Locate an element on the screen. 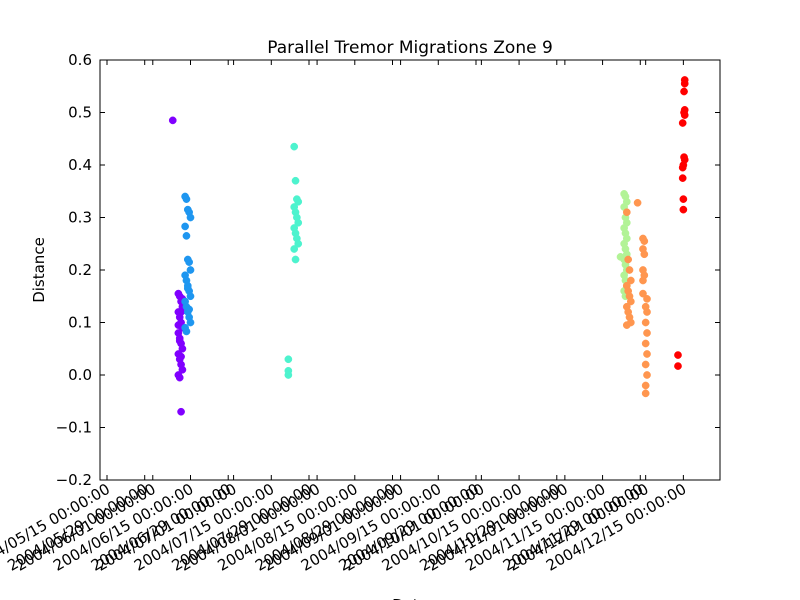  y-tick-label: 0.0 is located at coordinates (80, 375).